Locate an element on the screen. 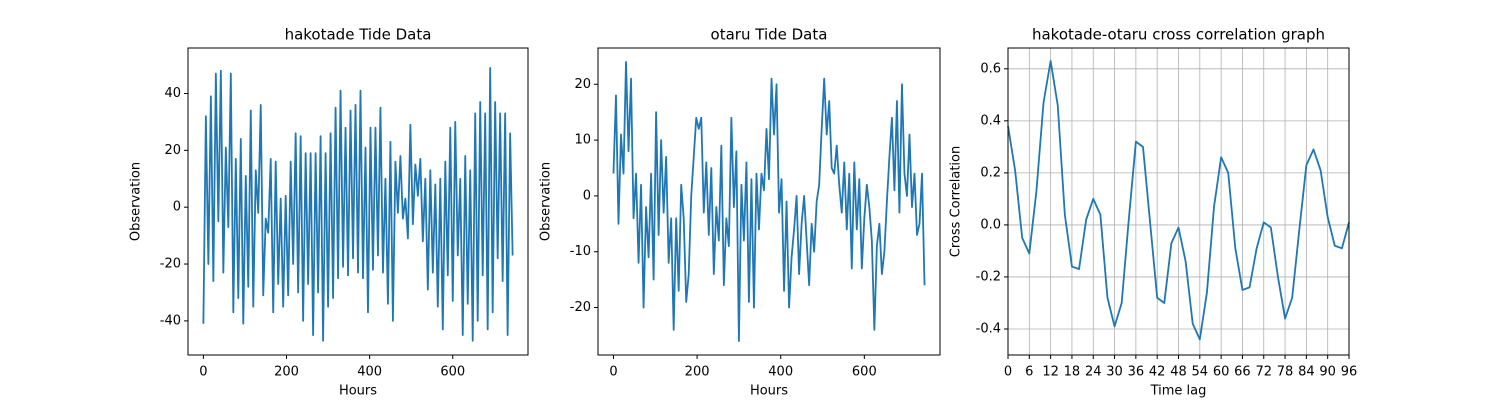 The height and width of the screenshot is (400, 1500). y-tick-label: -40 is located at coordinates (170, 320).